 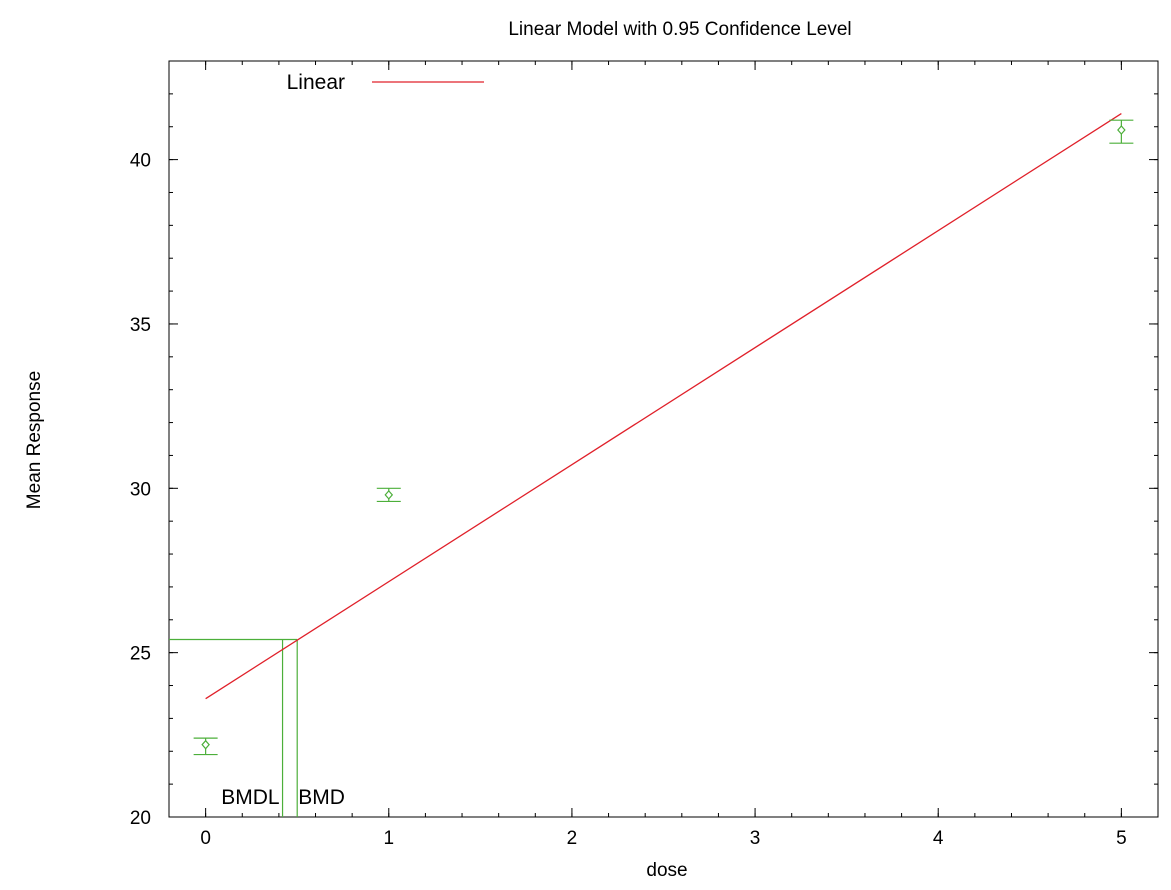 I want to click on x-tick-label: 1, so click(x=388, y=838).